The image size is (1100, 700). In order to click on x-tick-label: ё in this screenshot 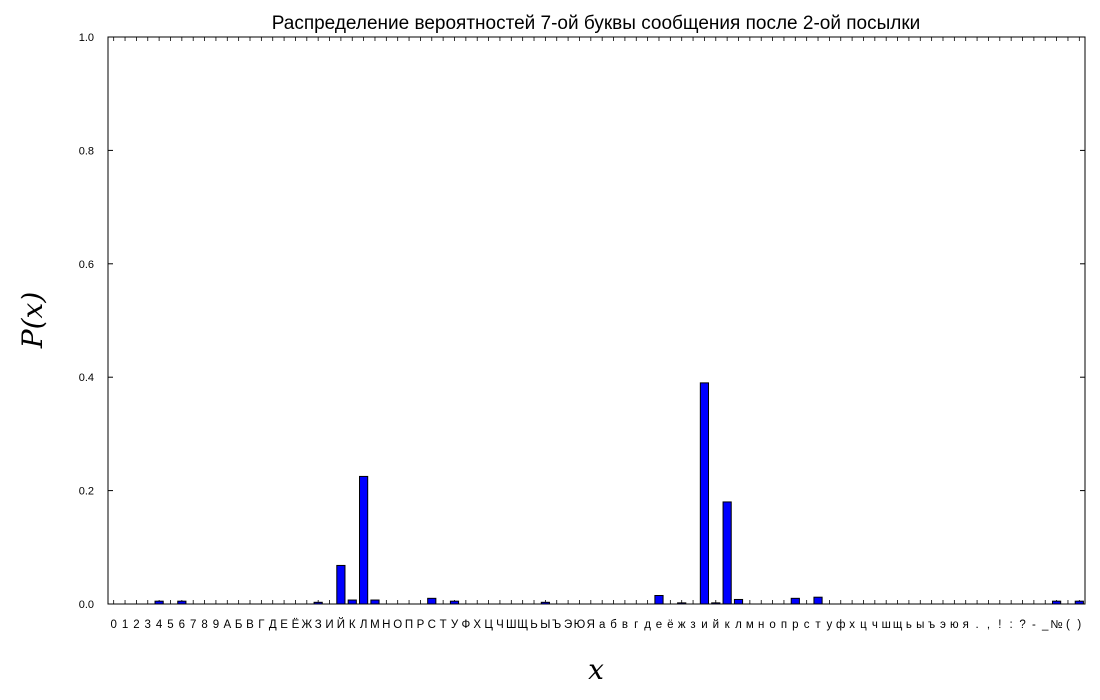, I will do `click(670, 625)`.